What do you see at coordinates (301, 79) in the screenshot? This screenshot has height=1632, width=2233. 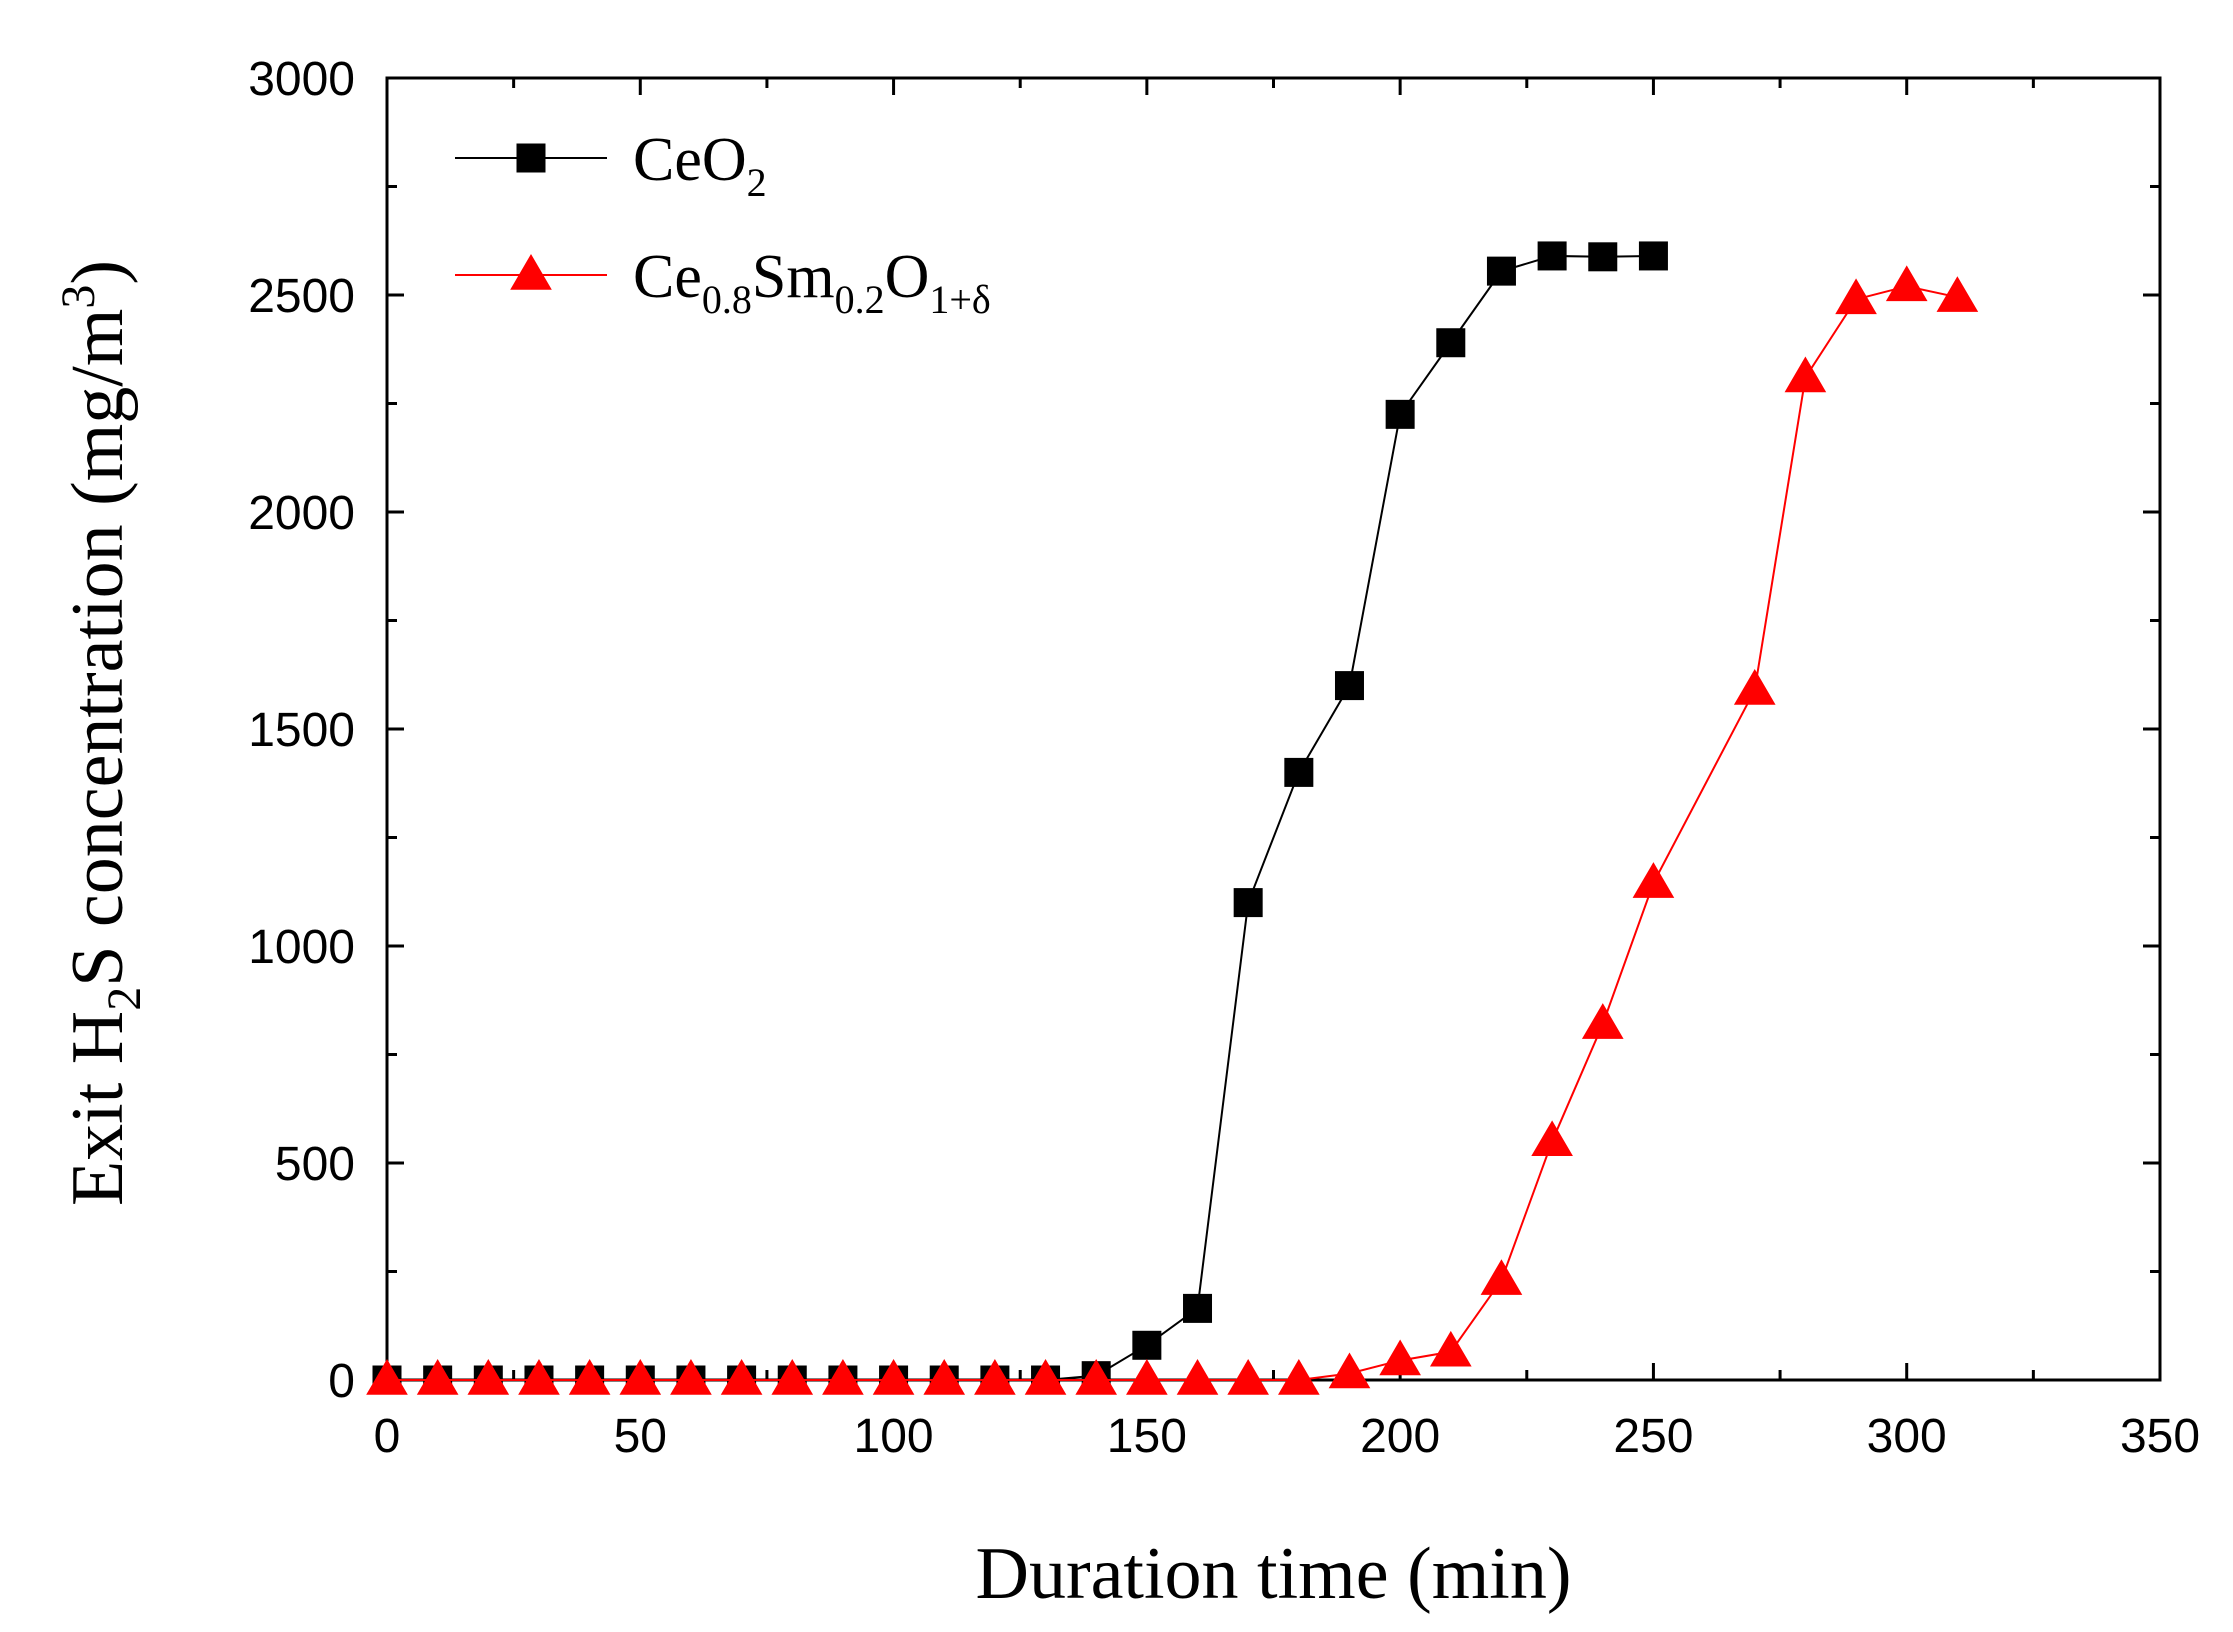 I see `y-tick-label: 3000` at bounding box center [301, 79].